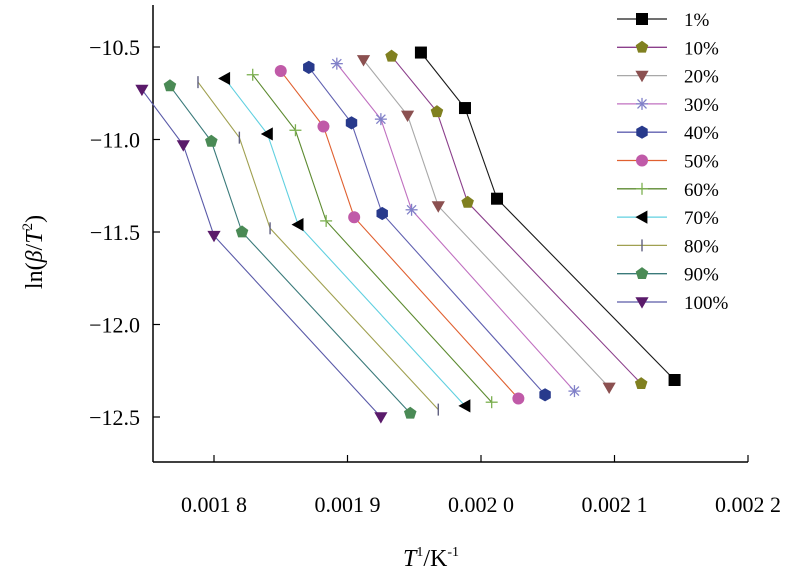  Describe the element at coordinates (28, 227) in the screenshot. I see `y-axis-title-sup: 2` at that location.